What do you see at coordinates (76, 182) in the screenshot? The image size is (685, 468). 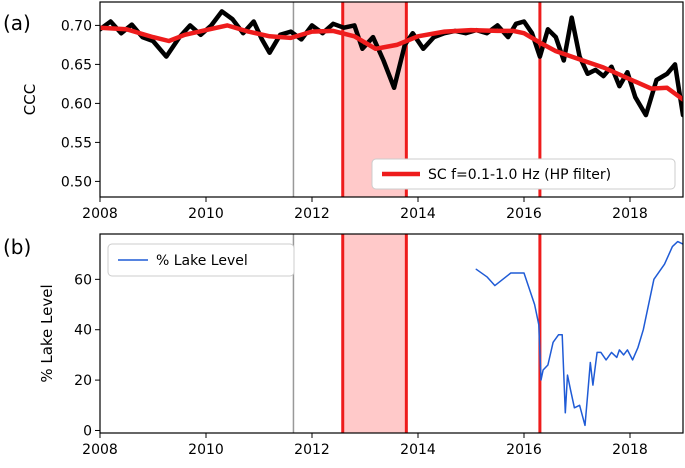 I see `y-tick-label: 0.50` at bounding box center [76, 182].